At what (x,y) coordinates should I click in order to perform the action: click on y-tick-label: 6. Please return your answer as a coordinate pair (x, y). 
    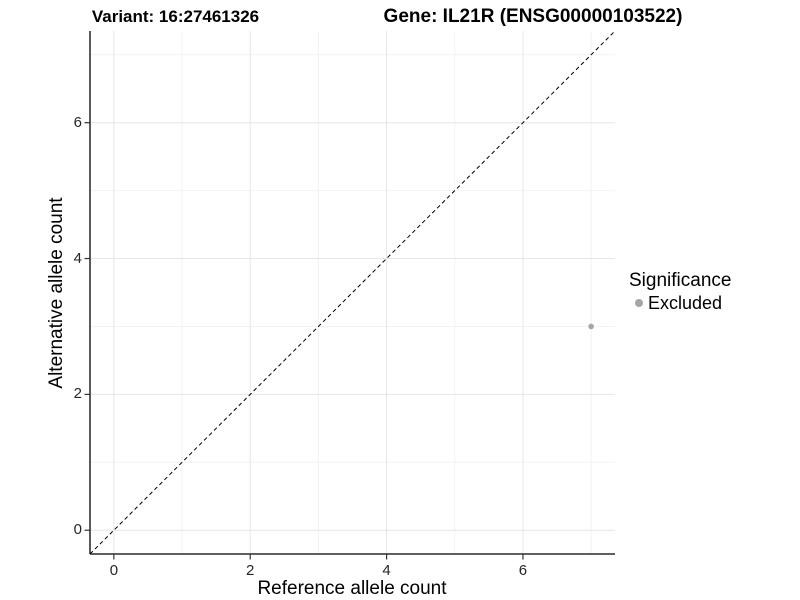
    Looking at the image, I should click on (77, 122).